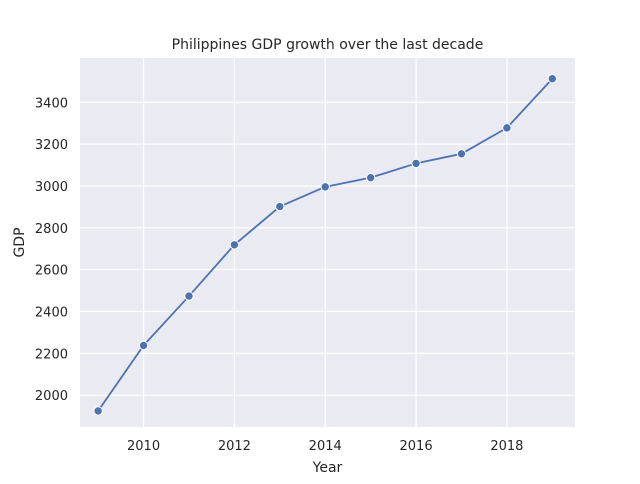 Image resolution: width=640 pixels, height=484 pixels. I want to click on y-tick-label: 2200, so click(51, 354).